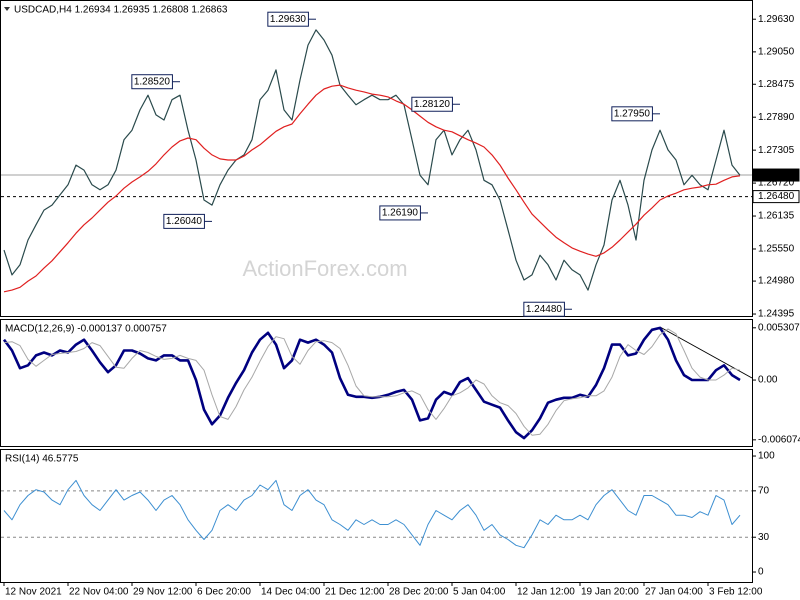 The image size is (800, 600). What do you see at coordinates (33, 592) in the screenshot?
I see `x-tick-label: 12 Nov 2021` at bounding box center [33, 592].